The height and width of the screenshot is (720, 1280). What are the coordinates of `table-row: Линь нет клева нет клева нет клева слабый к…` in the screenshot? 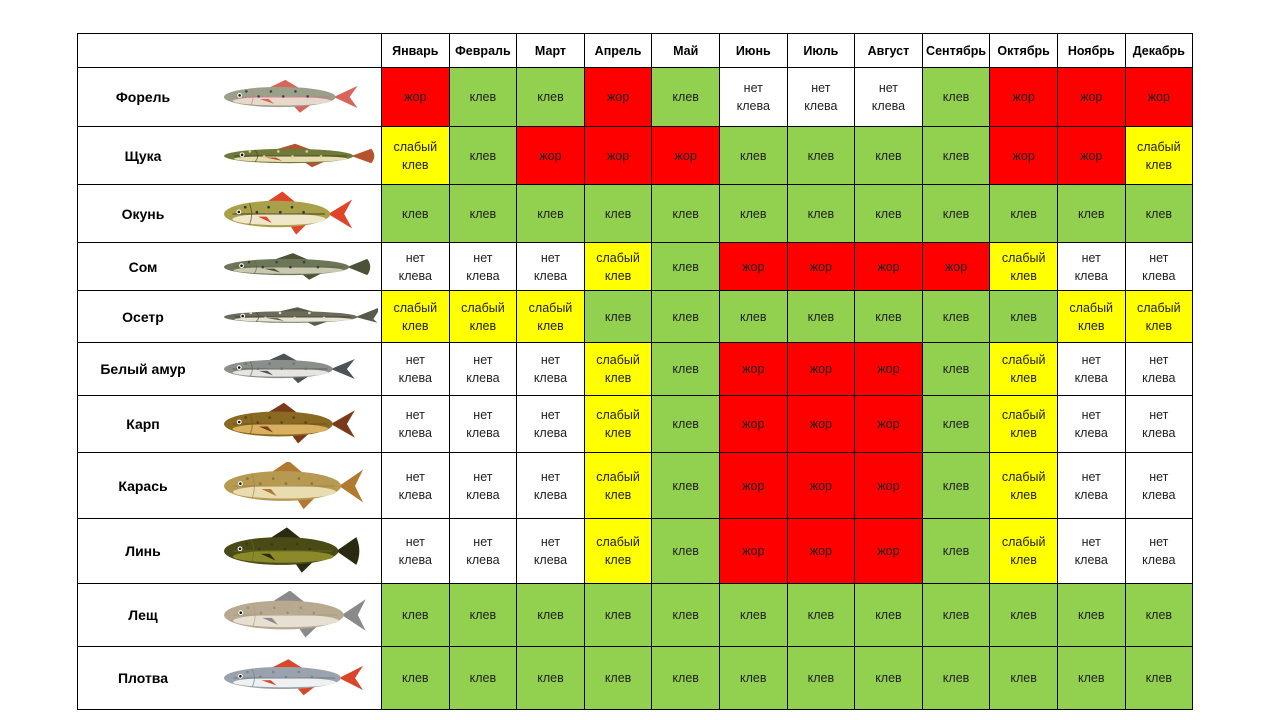 It's located at (635, 551).